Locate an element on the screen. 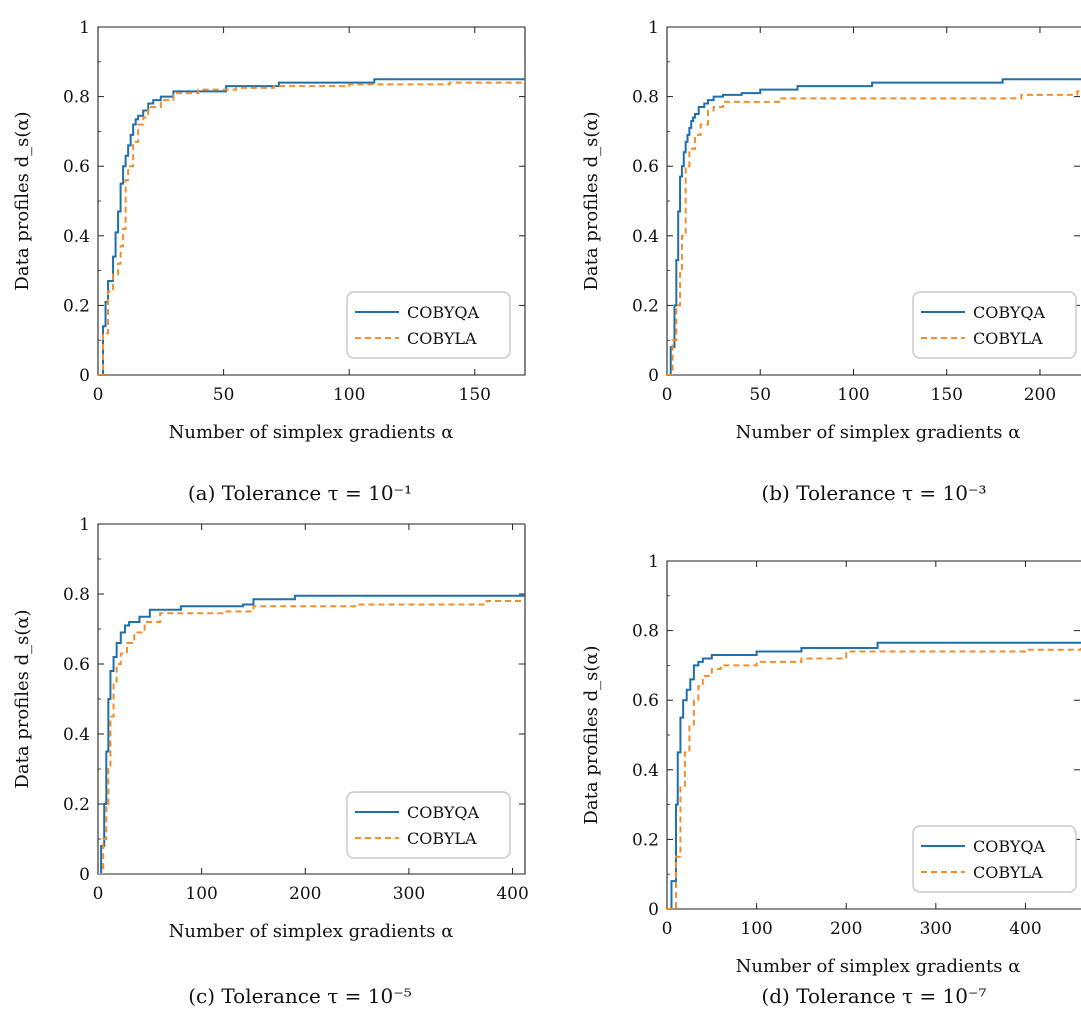  subplot-caption: (a) Tolerance τ = 10⁻¹ is located at coordinates (300, 493).